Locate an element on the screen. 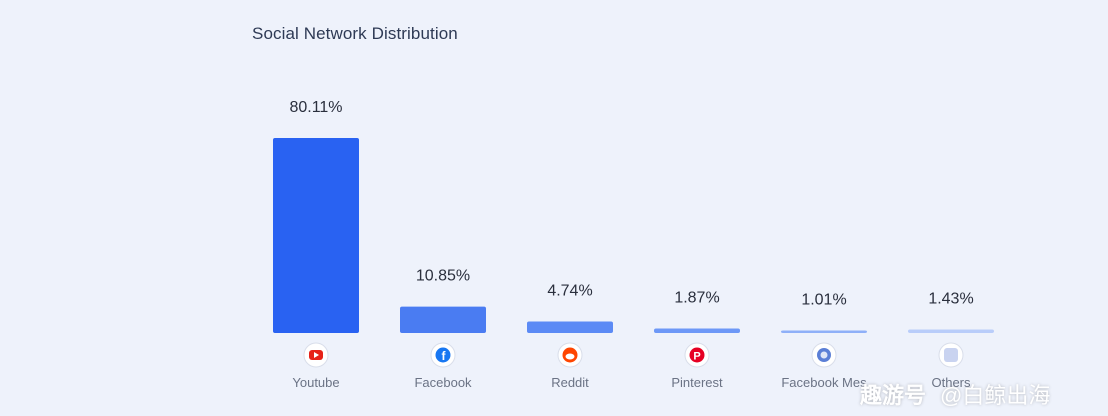  watermark: 趣游号 @白鲸出海 is located at coordinates (955, 394).